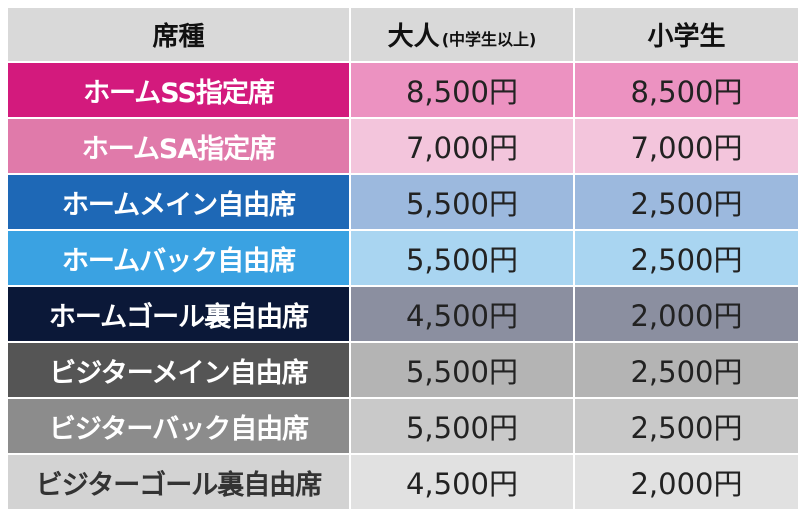 The height and width of the screenshot is (519, 805). I want to click on seat-cell: ビジターゴール裏自由席, so click(178, 482).